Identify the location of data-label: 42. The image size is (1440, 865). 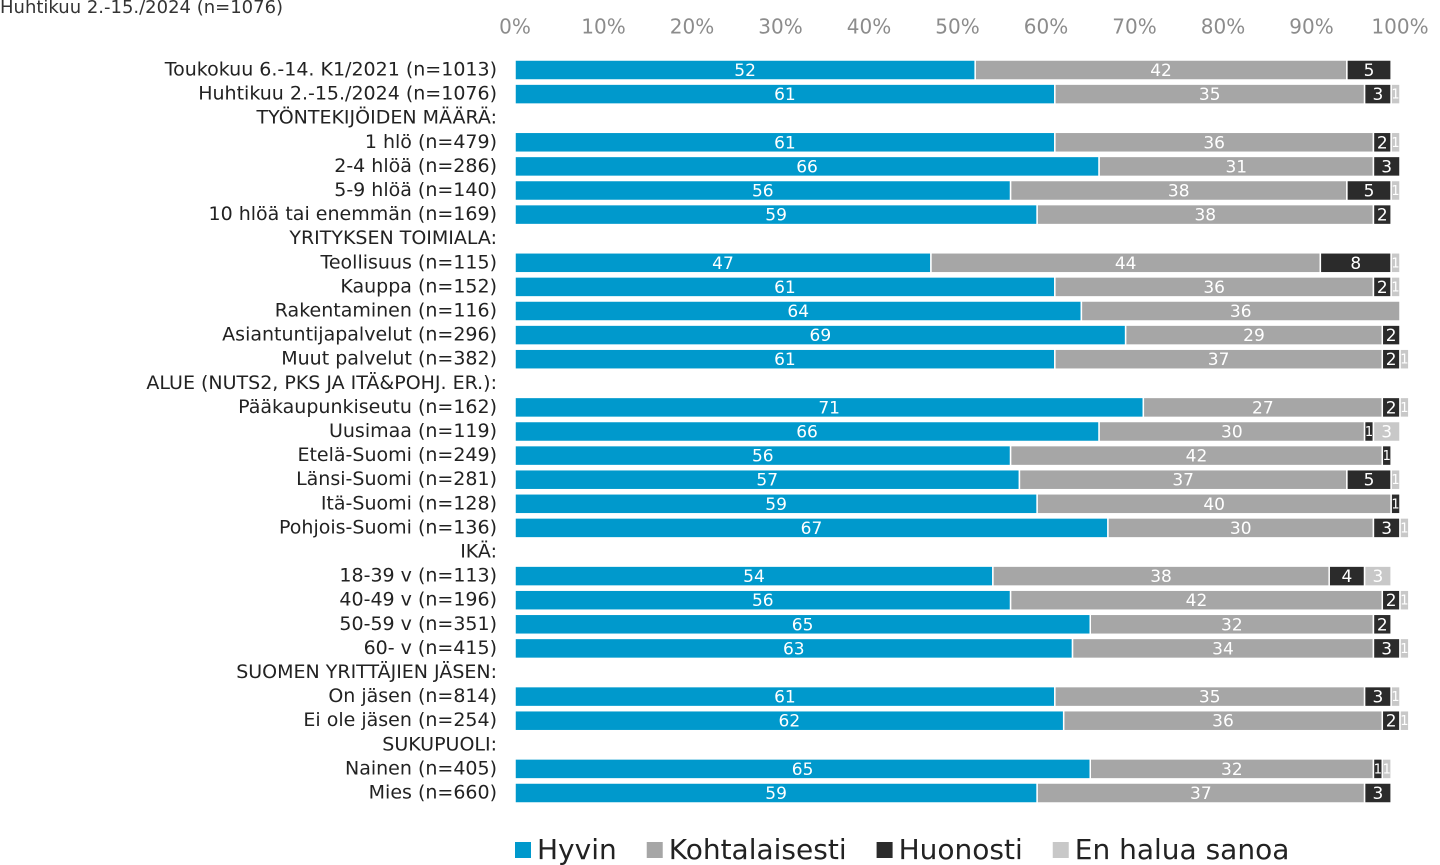
(1197, 601).